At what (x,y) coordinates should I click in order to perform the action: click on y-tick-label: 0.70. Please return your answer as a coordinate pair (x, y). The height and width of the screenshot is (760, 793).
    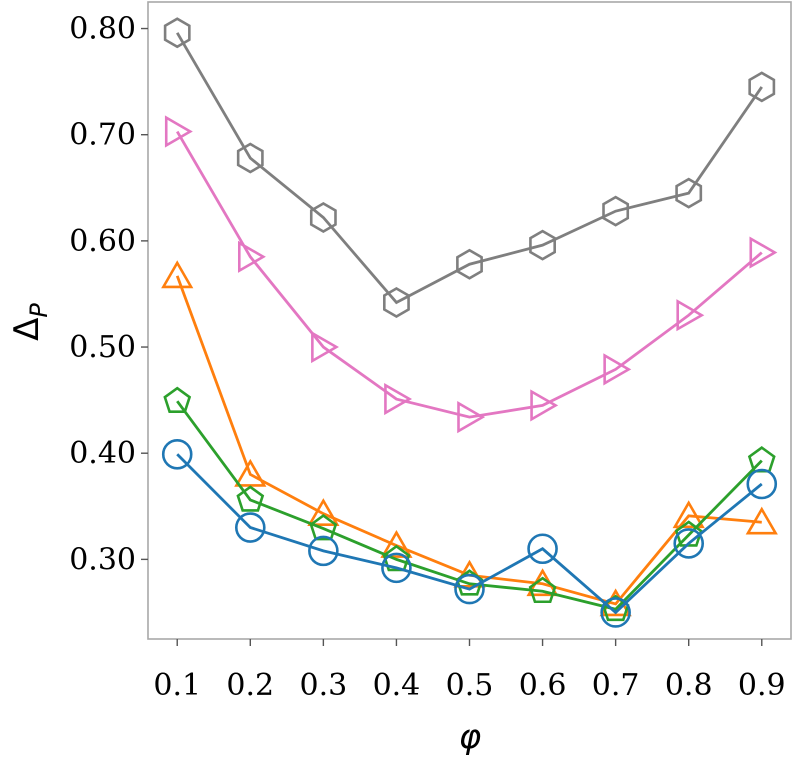
    Looking at the image, I should click on (102, 135).